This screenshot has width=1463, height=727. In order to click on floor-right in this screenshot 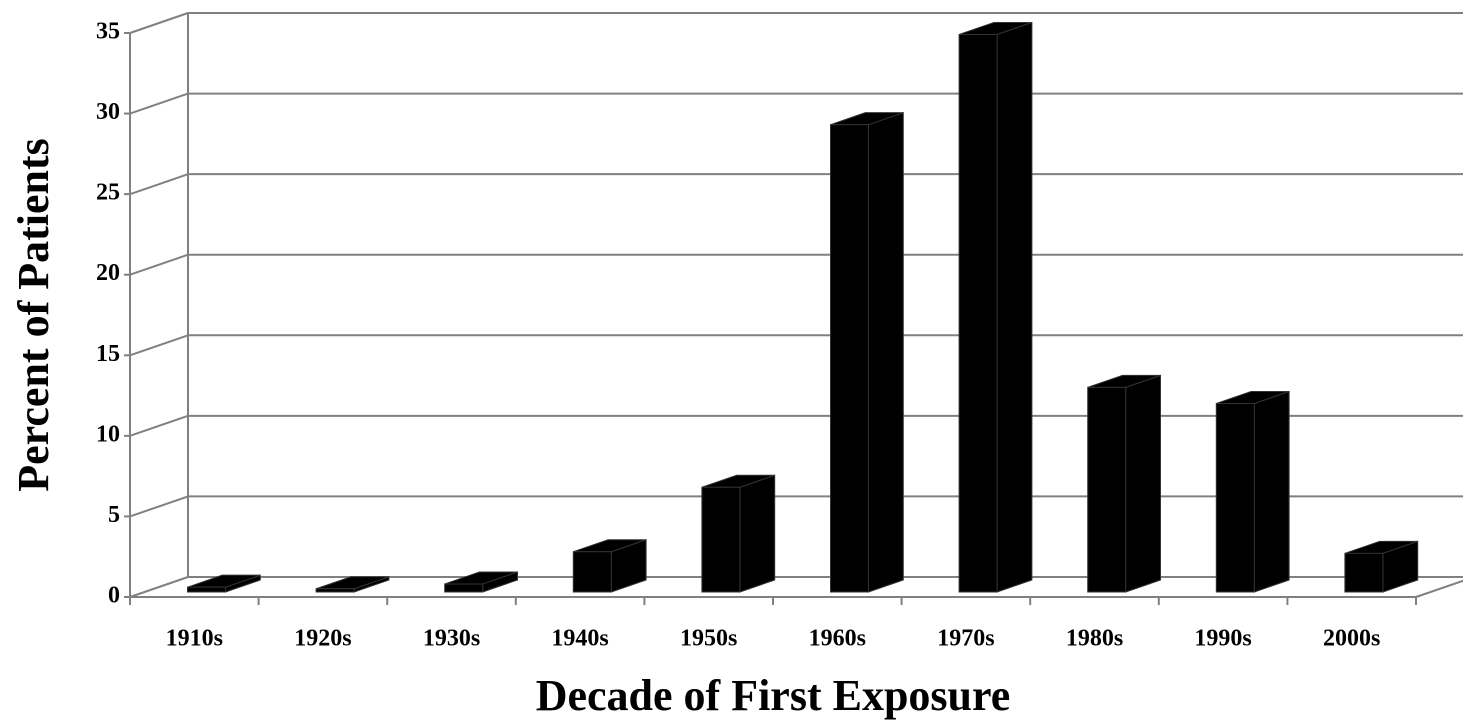, I will do `click(1439, 588)`.